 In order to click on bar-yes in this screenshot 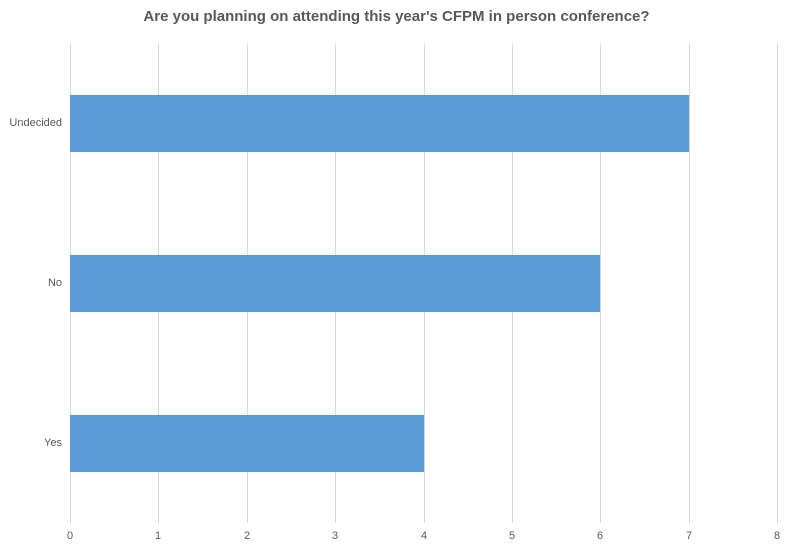, I will do `click(247, 443)`.